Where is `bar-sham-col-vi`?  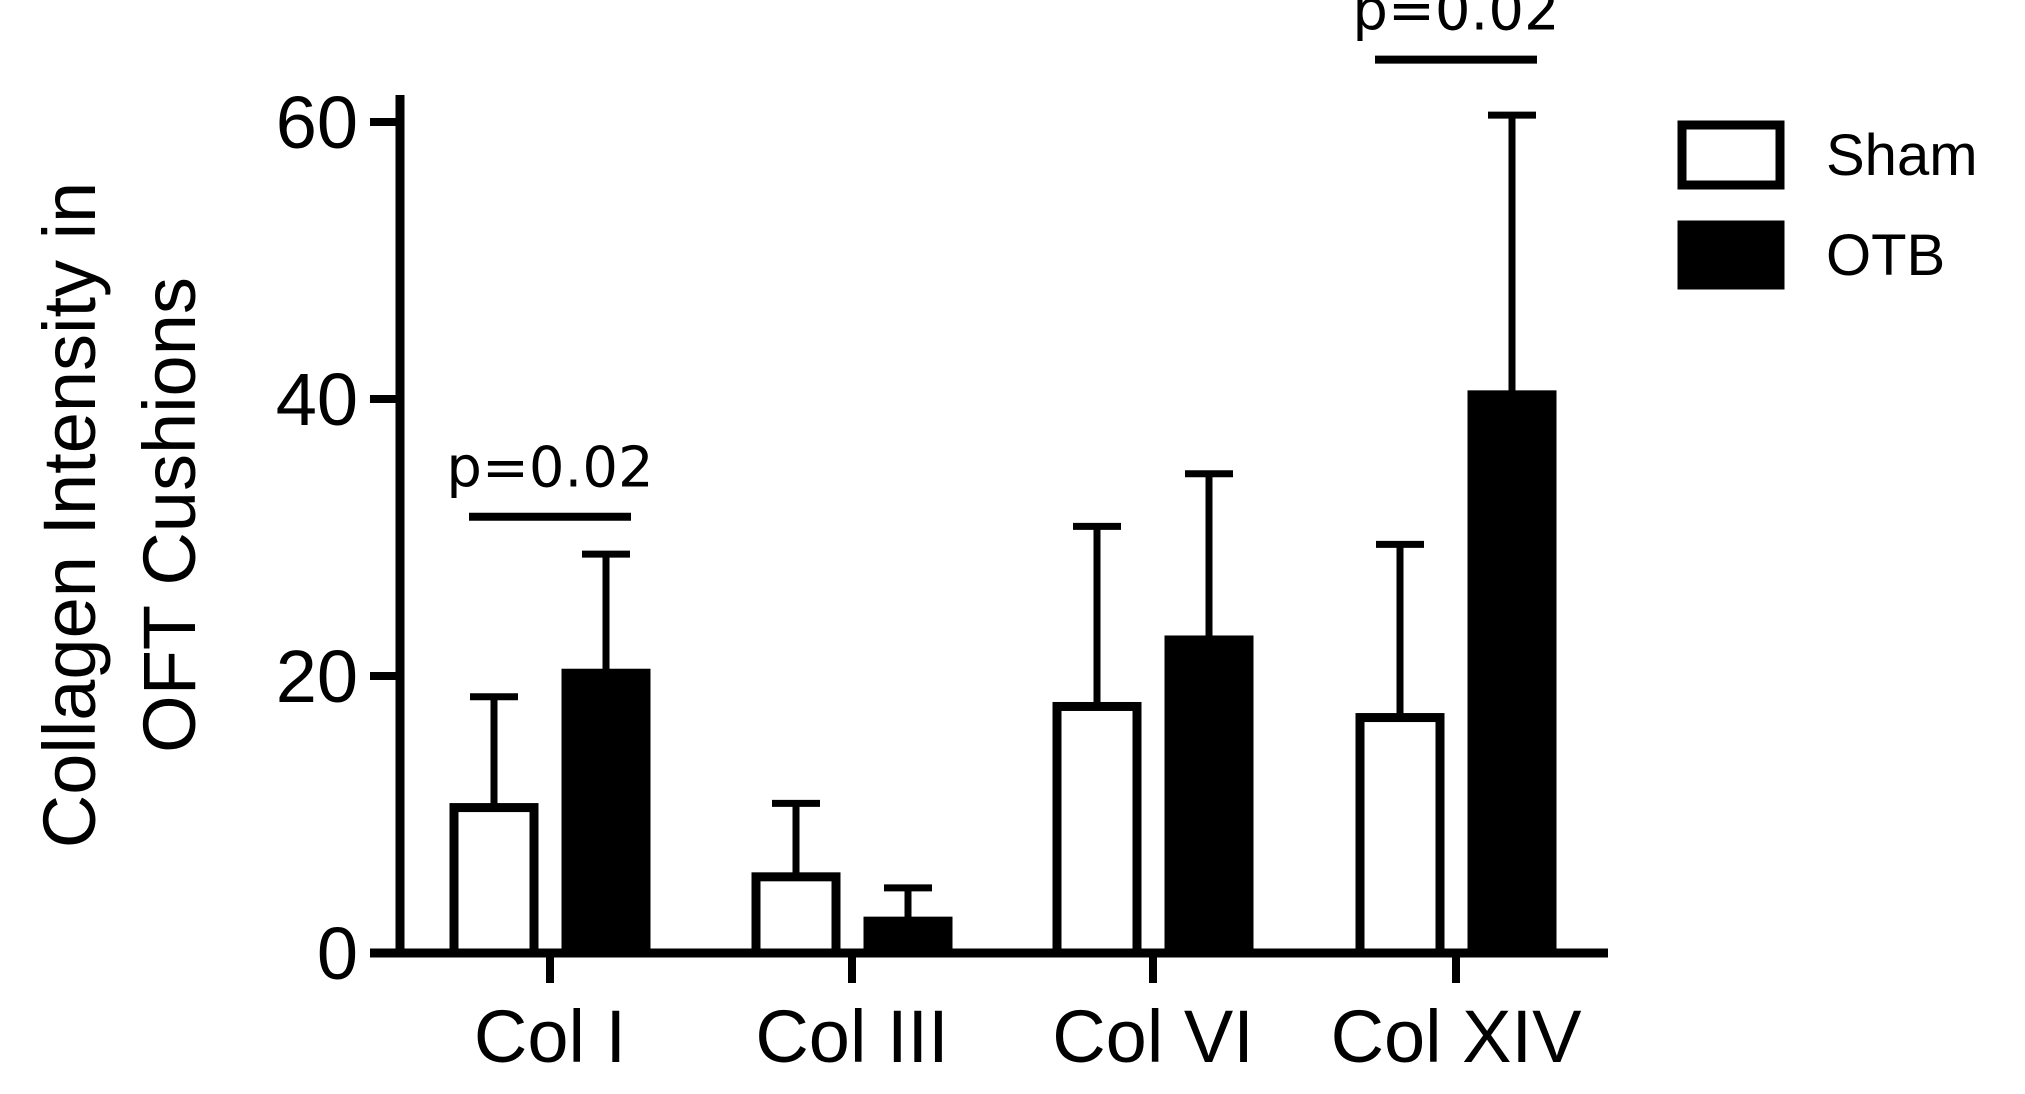 bar-sham-col-vi is located at coordinates (1097, 829).